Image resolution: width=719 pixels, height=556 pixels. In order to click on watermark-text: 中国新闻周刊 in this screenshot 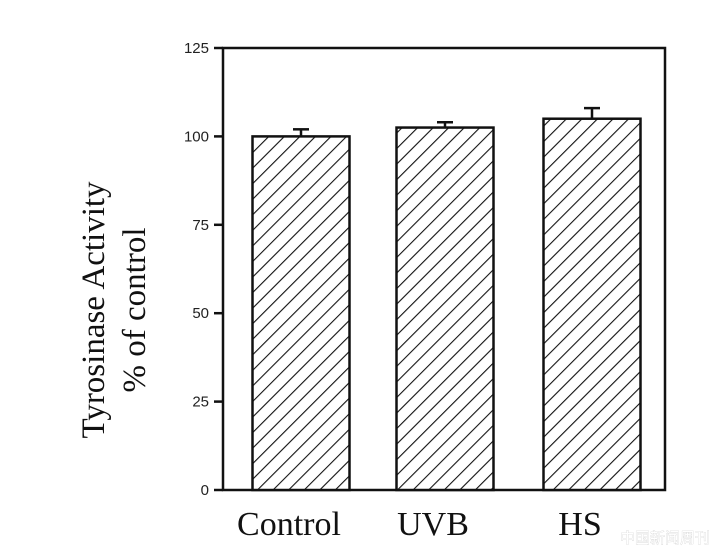, I will do `click(665, 538)`.